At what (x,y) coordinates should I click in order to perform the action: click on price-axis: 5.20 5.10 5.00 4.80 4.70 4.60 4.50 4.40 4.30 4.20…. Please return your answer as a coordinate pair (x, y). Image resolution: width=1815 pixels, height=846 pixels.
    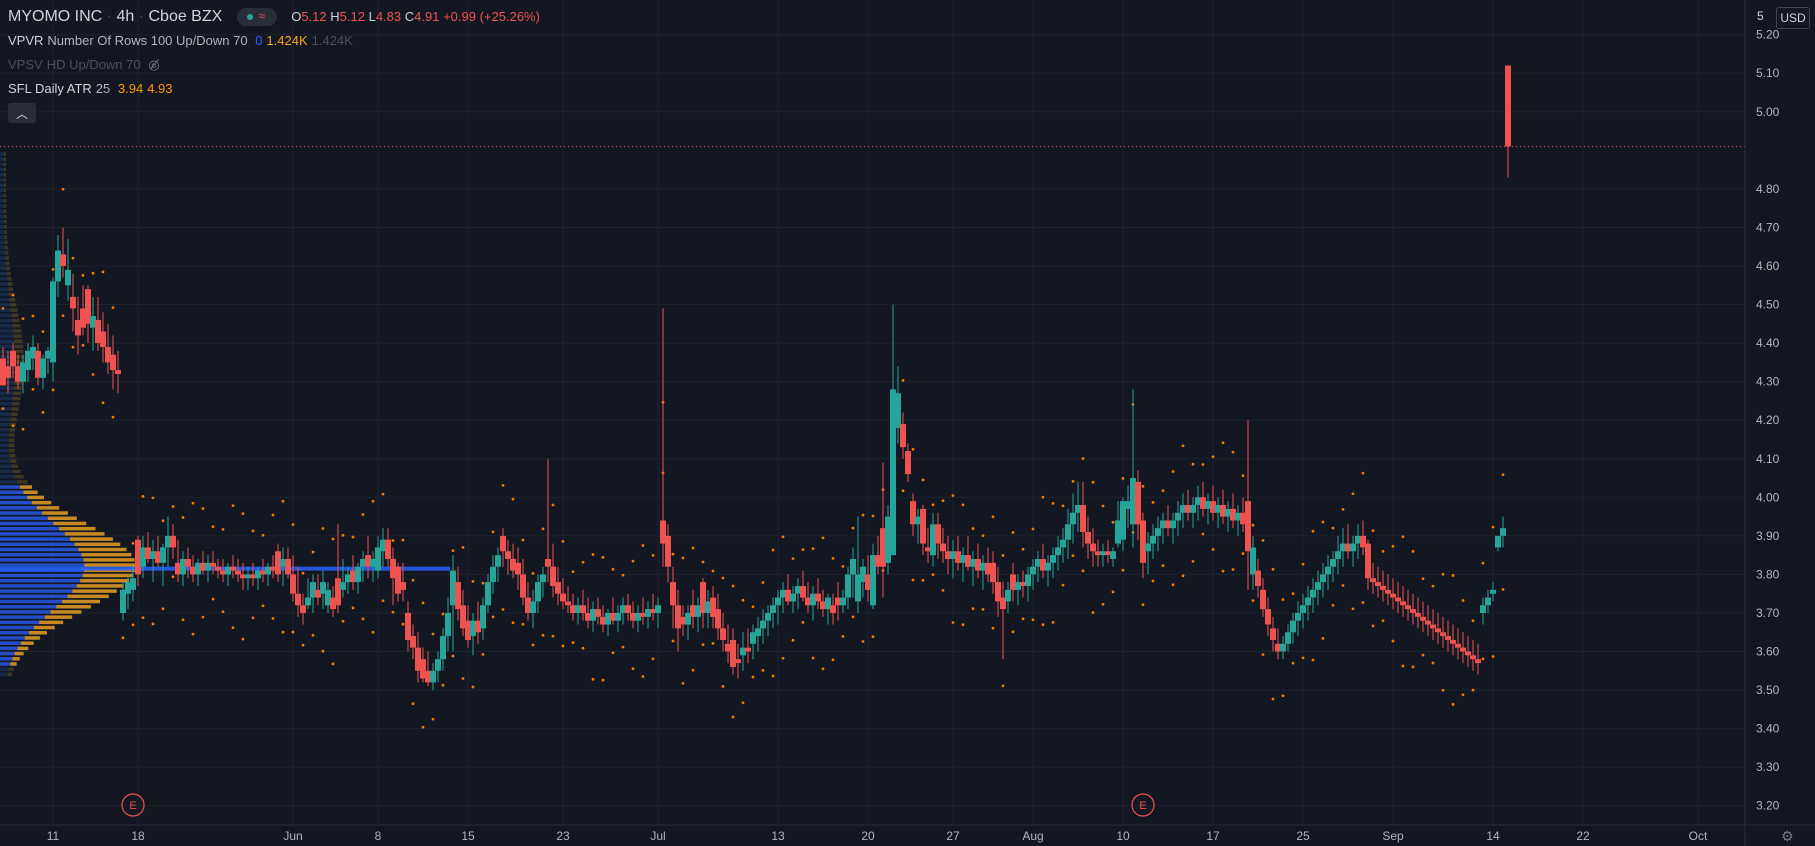
    Looking at the image, I should click on (1779, 423).